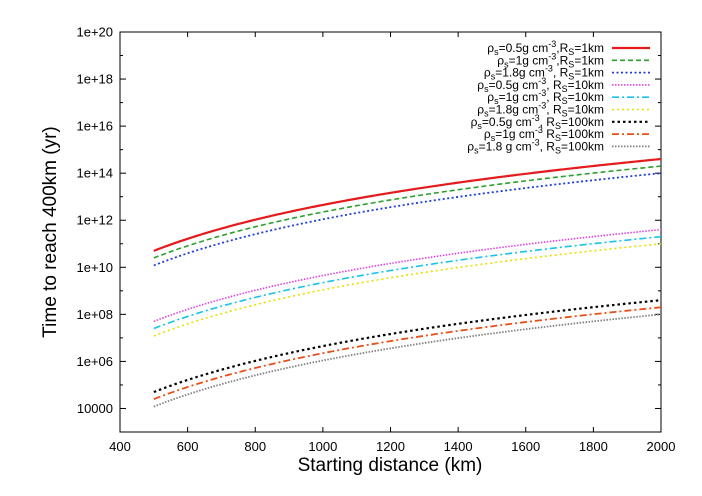  What do you see at coordinates (545, 48) in the screenshot?
I see `legend-label-1: ρs=0.5g cm-3,RS=1km` at bounding box center [545, 48].